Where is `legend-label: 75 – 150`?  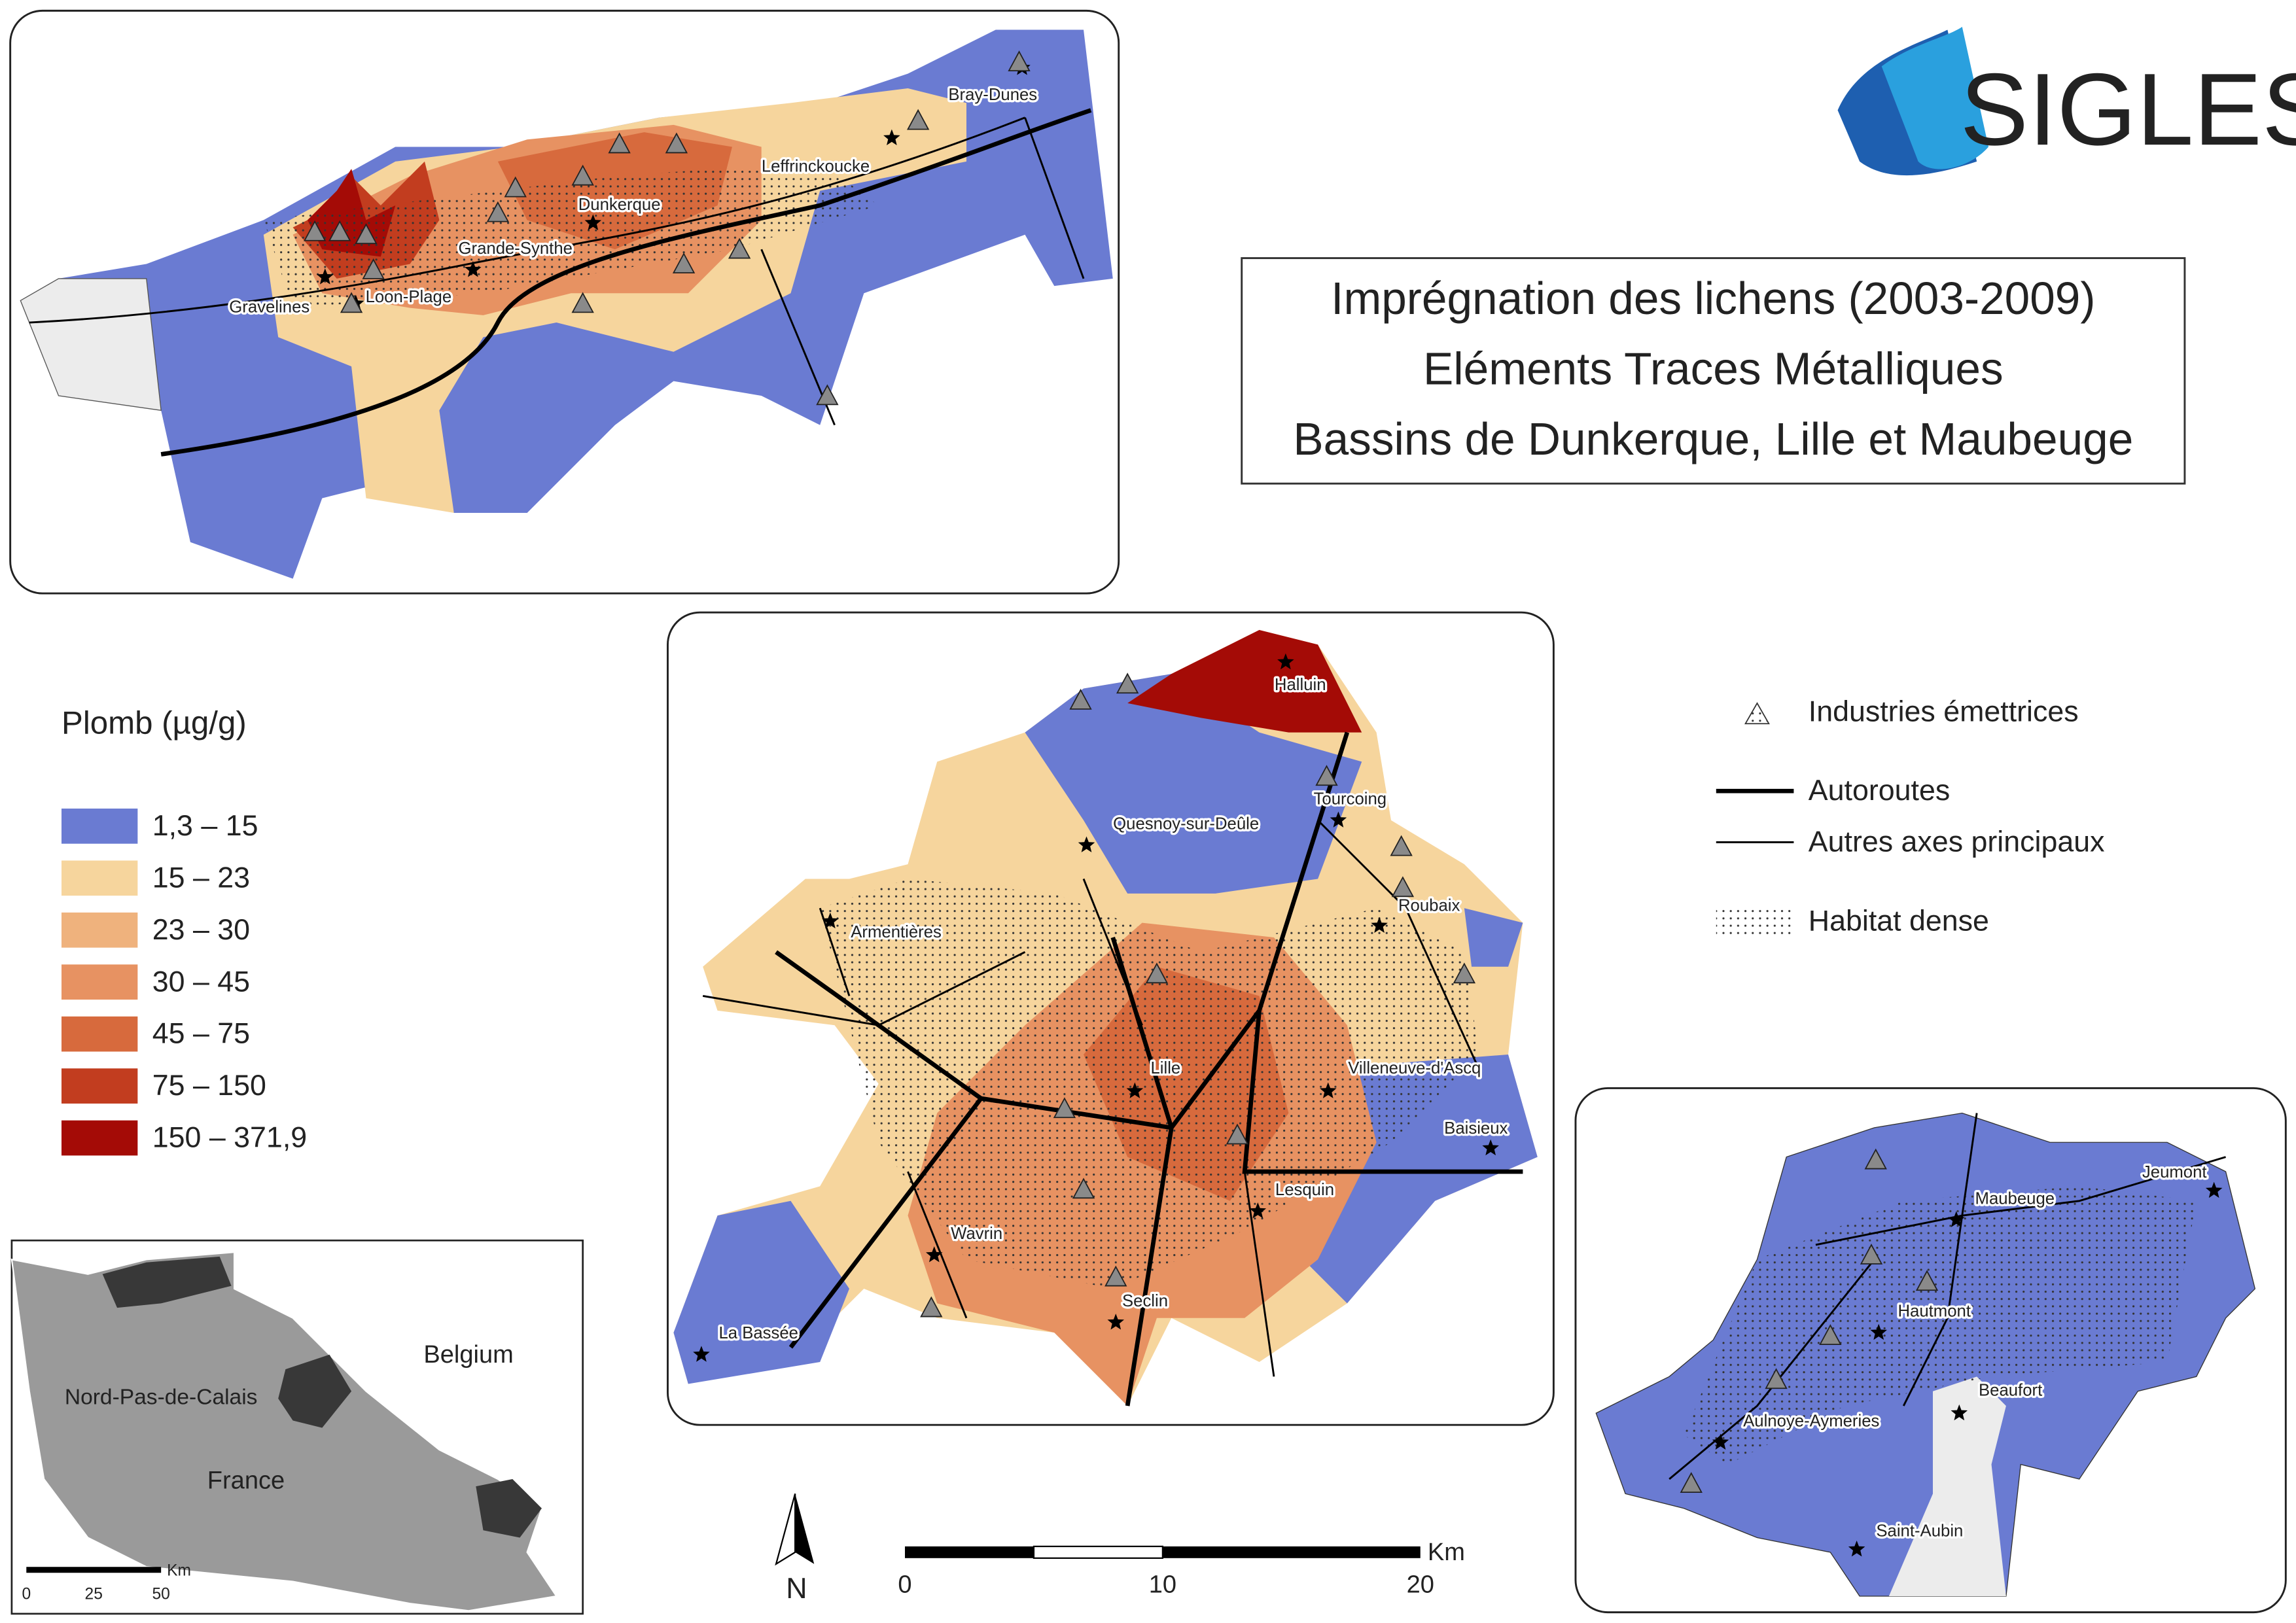
legend-label: 75 – 150 is located at coordinates (209, 1085).